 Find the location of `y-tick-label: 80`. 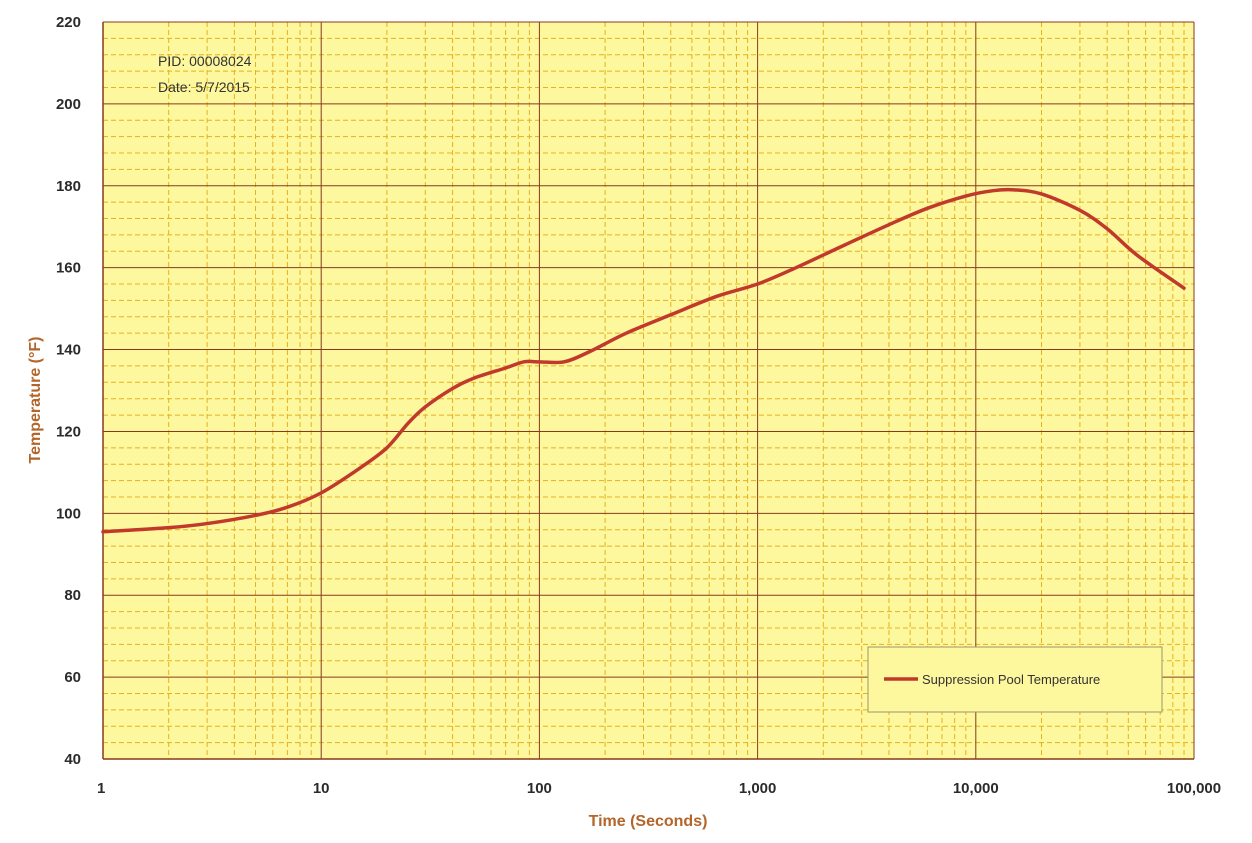

y-tick-label: 80 is located at coordinates (72, 595).